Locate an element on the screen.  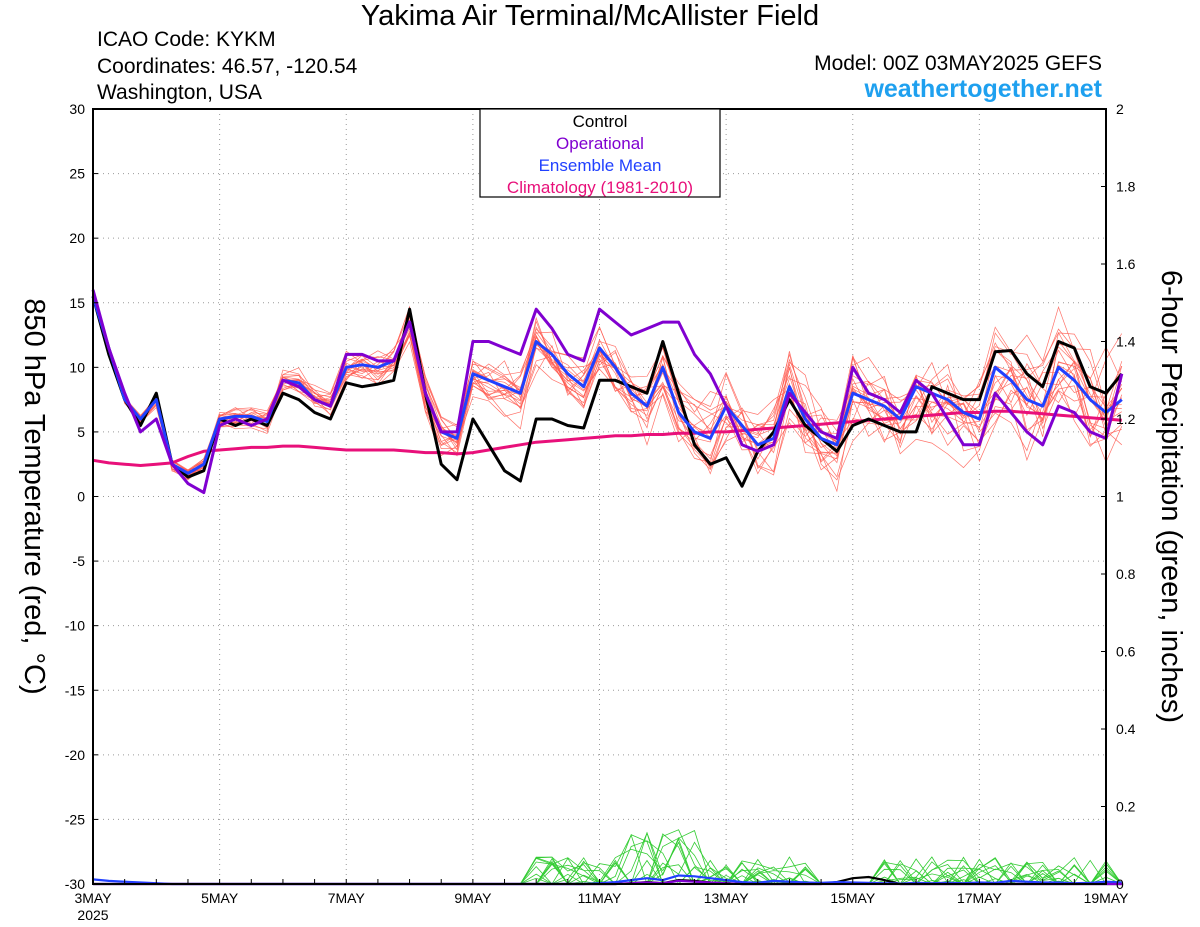
x-tick-label: 3MAY is located at coordinates (93, 898).